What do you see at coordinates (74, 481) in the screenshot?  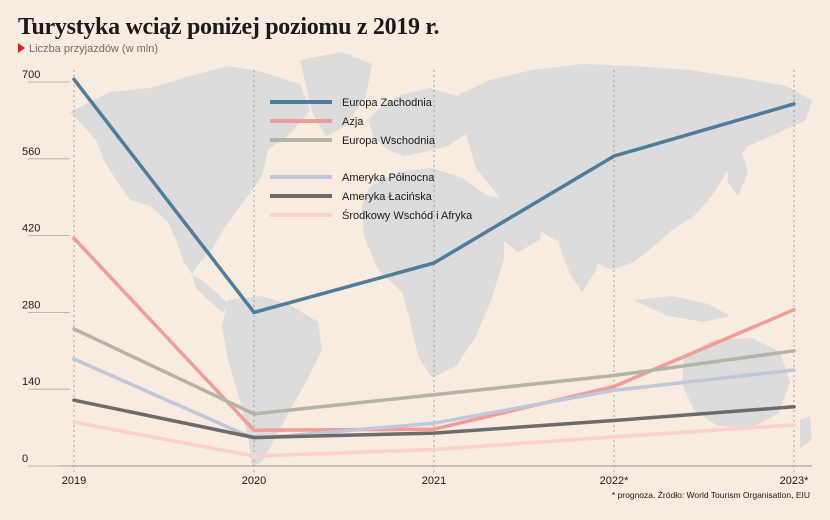 I see `x-tick-label: 2019` at bounding box center [74, 481].